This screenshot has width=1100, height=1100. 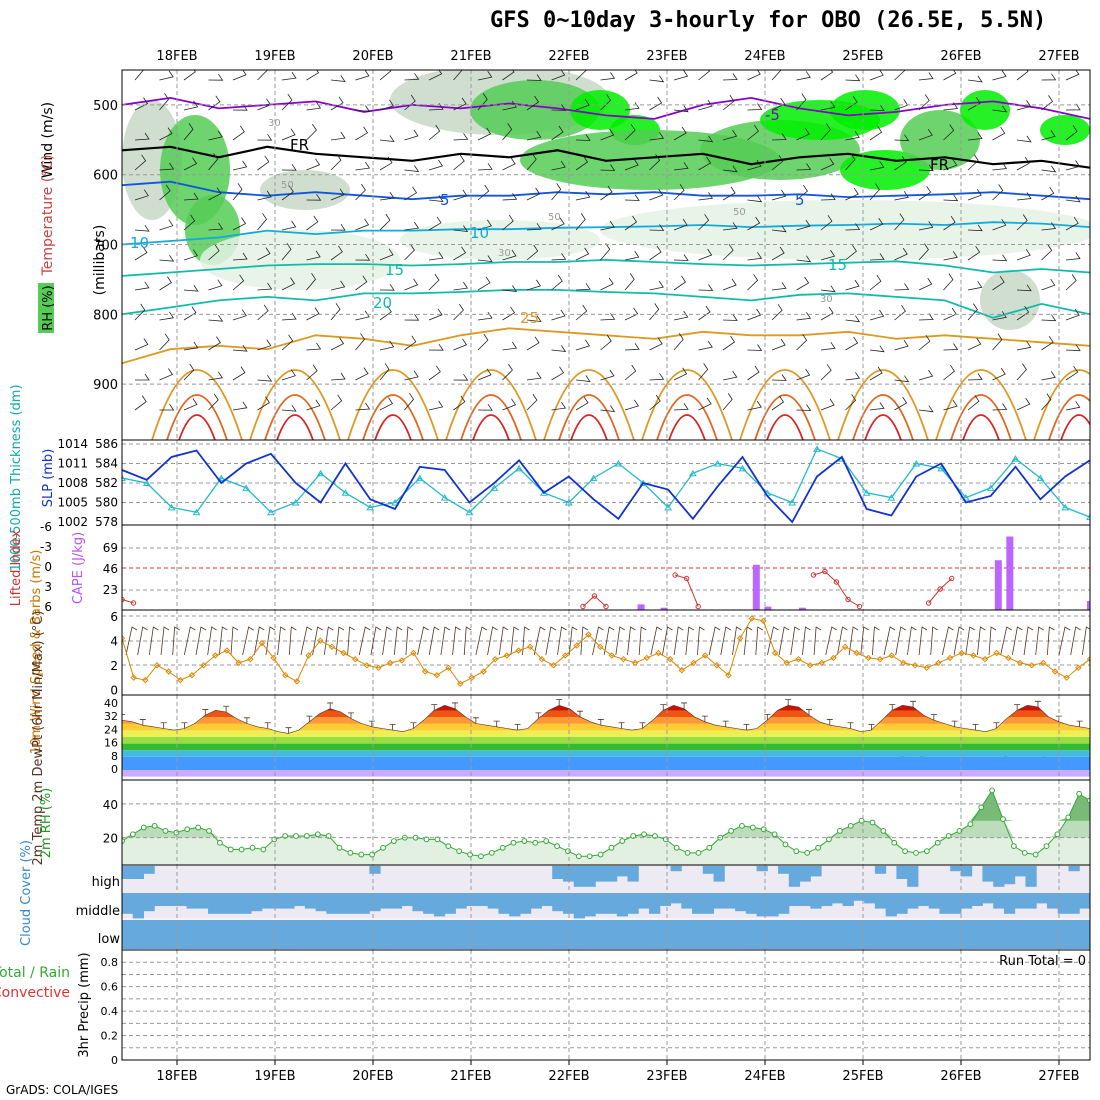 I want to click on y-tick-label-left: 6, so click(x=48, y=607).